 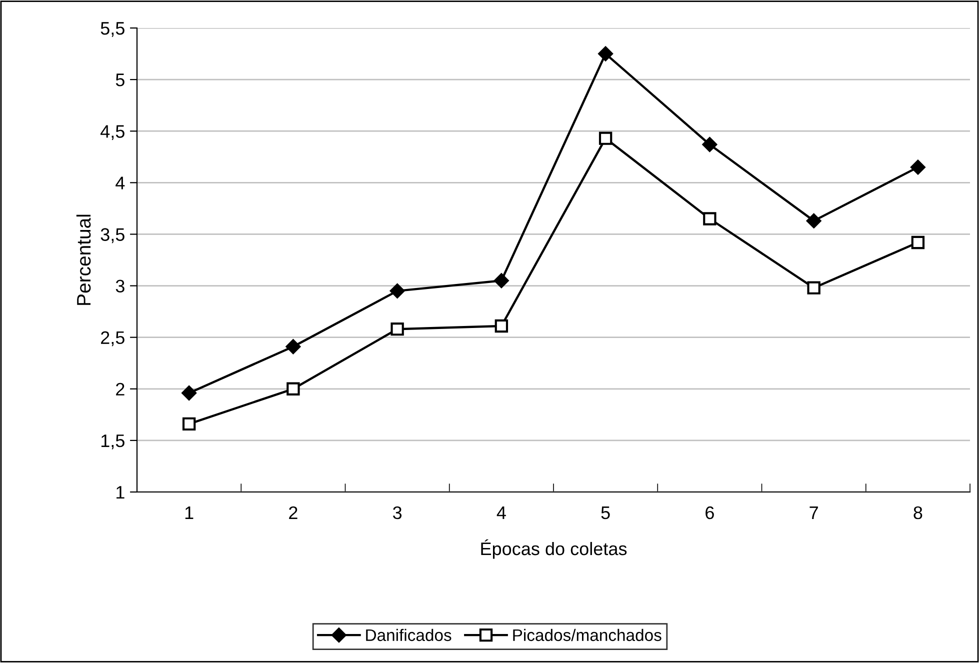 I want to click on x-axis-title: Épocas do coletas, so click(x=554, y=549).